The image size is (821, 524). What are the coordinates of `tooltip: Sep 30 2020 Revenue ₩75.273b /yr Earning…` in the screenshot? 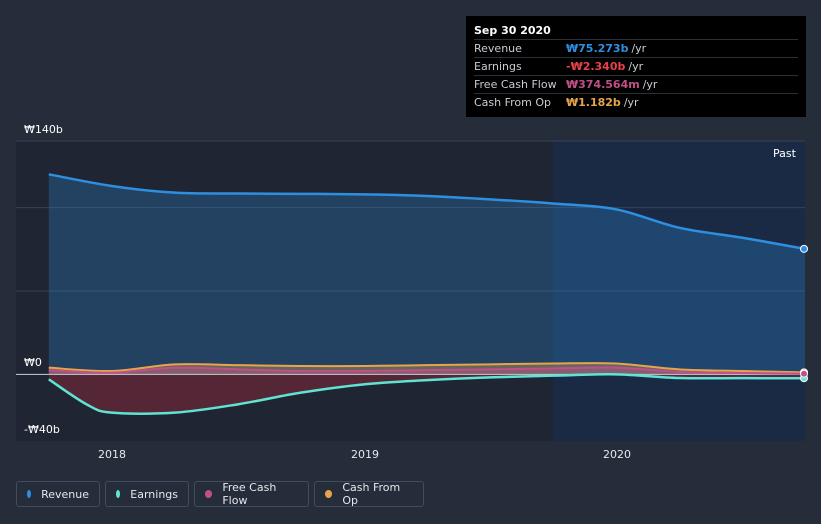 It's located at (636, 66).